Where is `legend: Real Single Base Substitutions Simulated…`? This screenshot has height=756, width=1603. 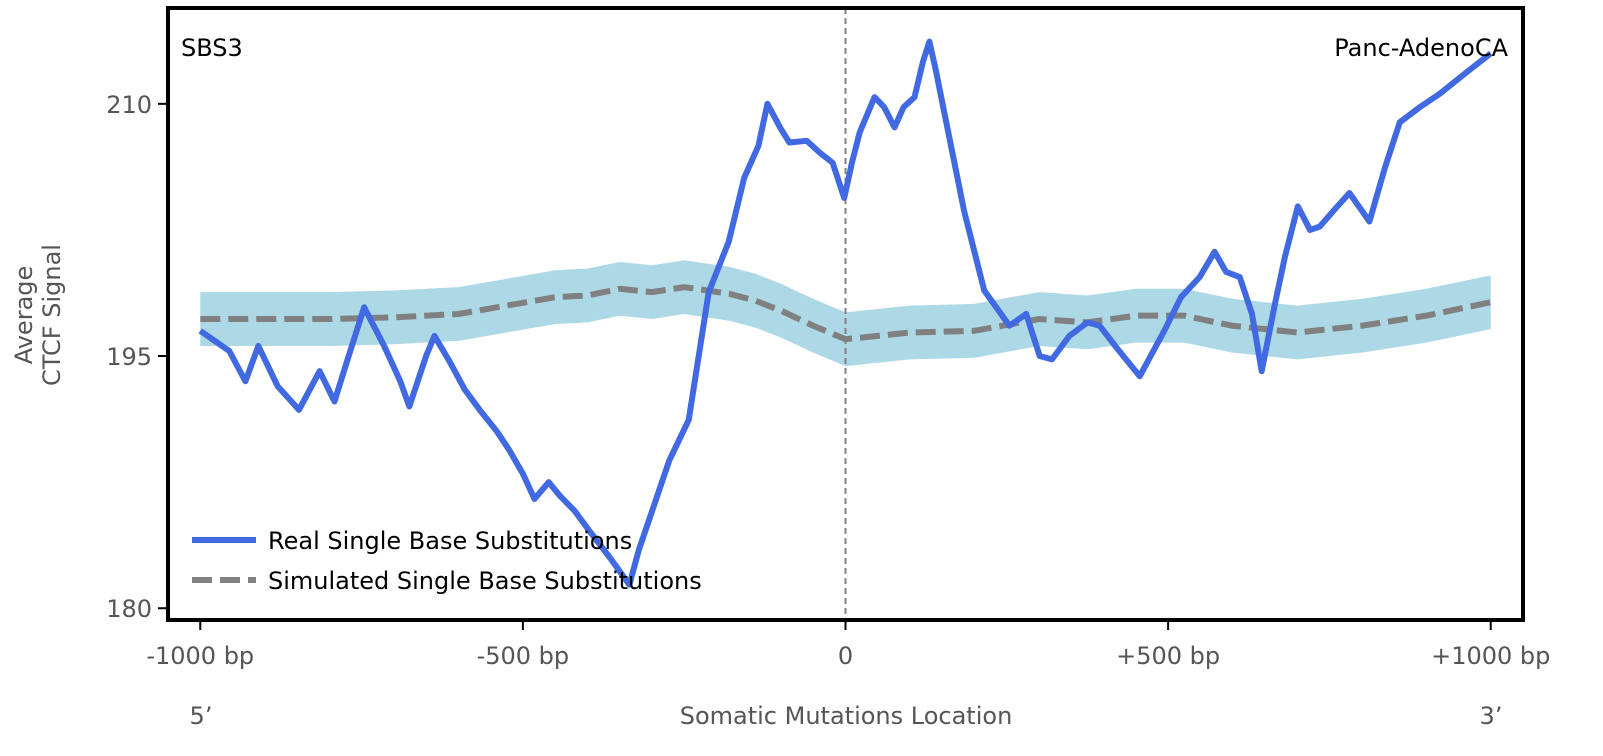 legend: Real Single Base Substitutions Simulated… is located at coordinates (447, 561).